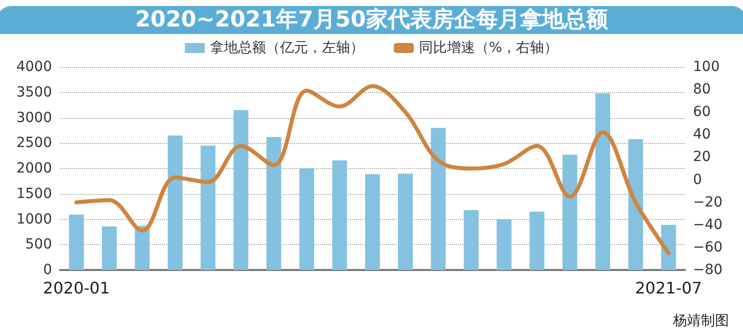 The image size is (743, 336). What do you see at coordinates (702, 134) in the screenshot?
I see `y2-tick-label: 40` at bounding box center [702, 134].